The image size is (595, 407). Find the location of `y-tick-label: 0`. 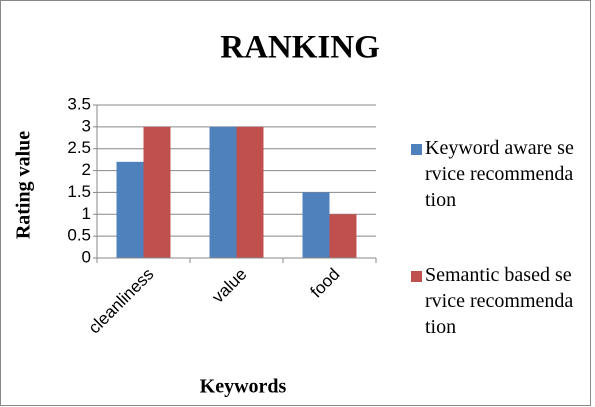

y-tick-label: 0 is located at coordinates (86, 256).